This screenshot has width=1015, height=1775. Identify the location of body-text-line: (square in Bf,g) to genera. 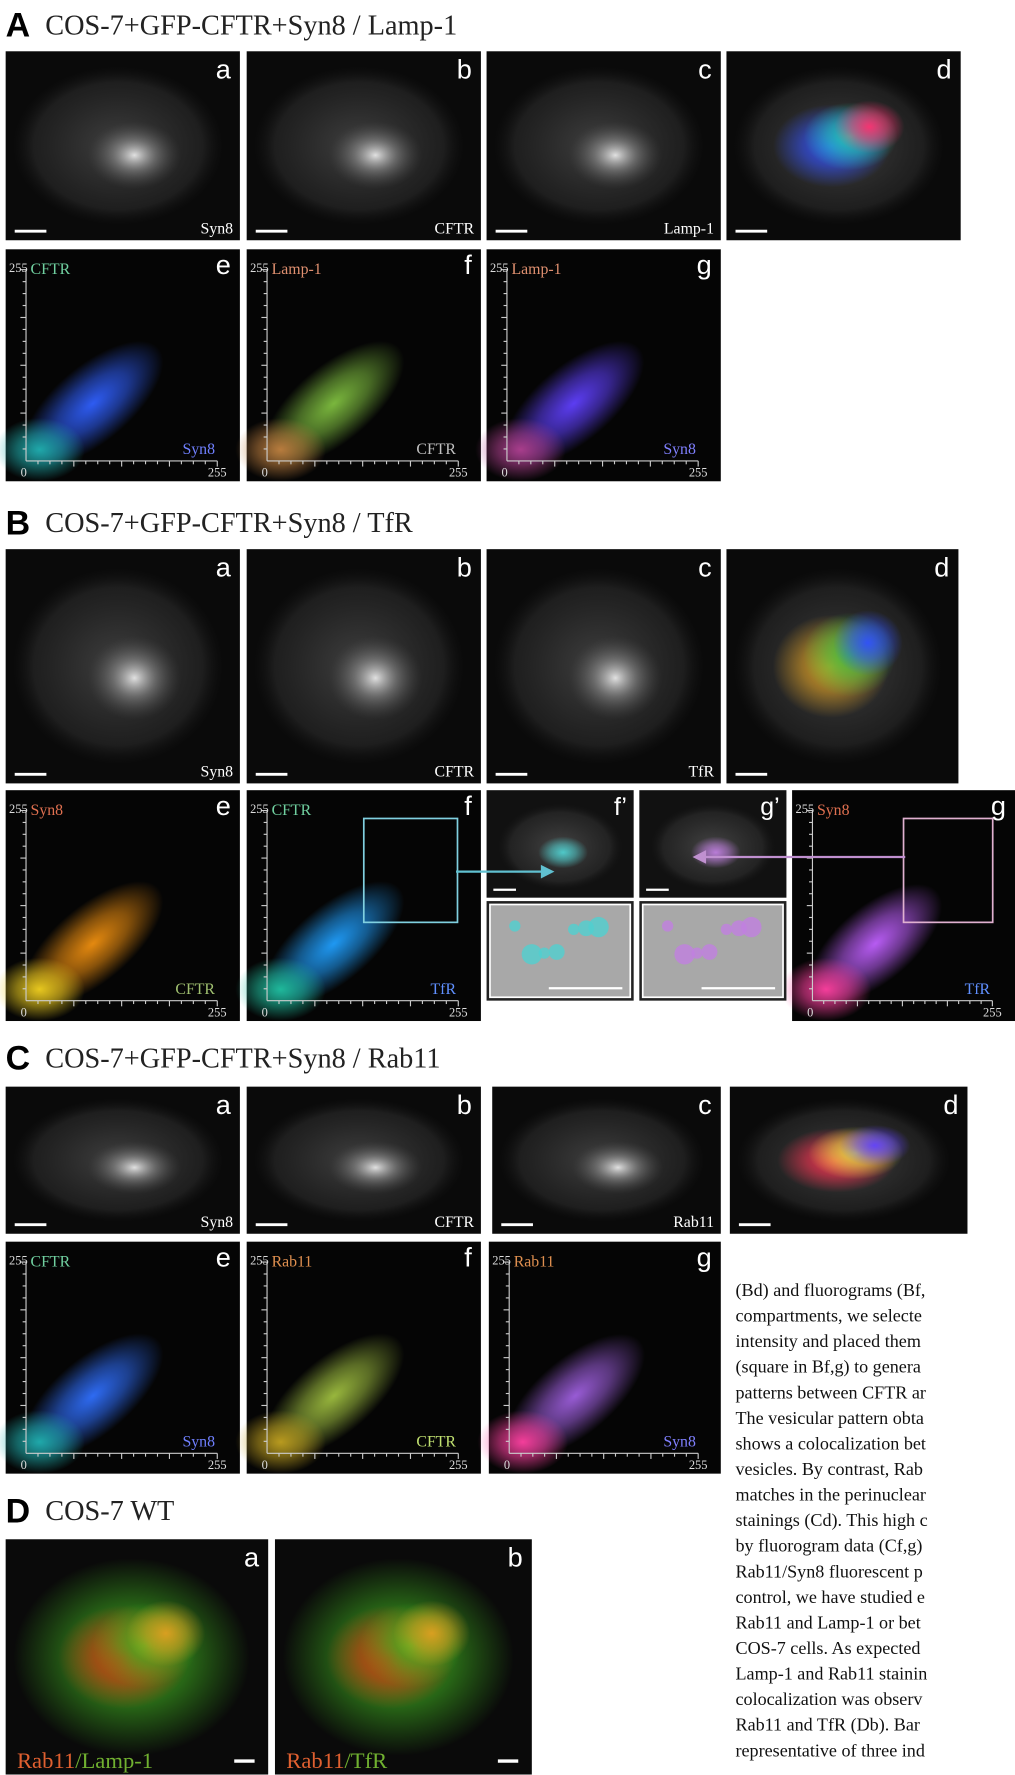
(828, 1367).